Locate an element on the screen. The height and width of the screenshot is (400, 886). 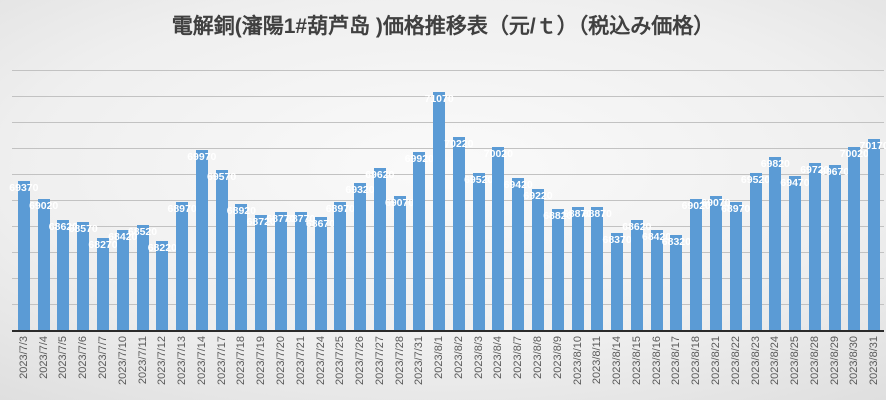
x-axis-tick-label: 2023/7/4 is located at coordinates (43, 357).